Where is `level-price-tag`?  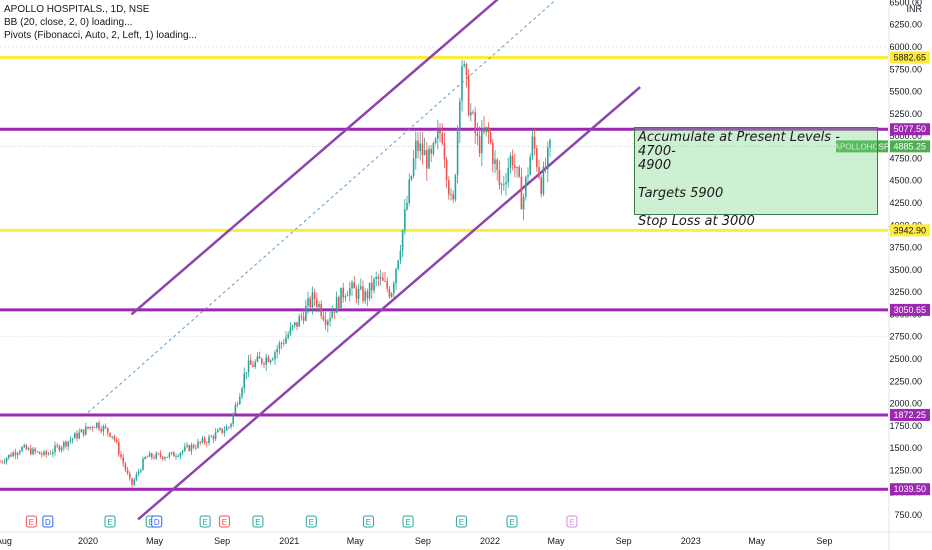
level-price-tag is located at coordinates (910, 129).